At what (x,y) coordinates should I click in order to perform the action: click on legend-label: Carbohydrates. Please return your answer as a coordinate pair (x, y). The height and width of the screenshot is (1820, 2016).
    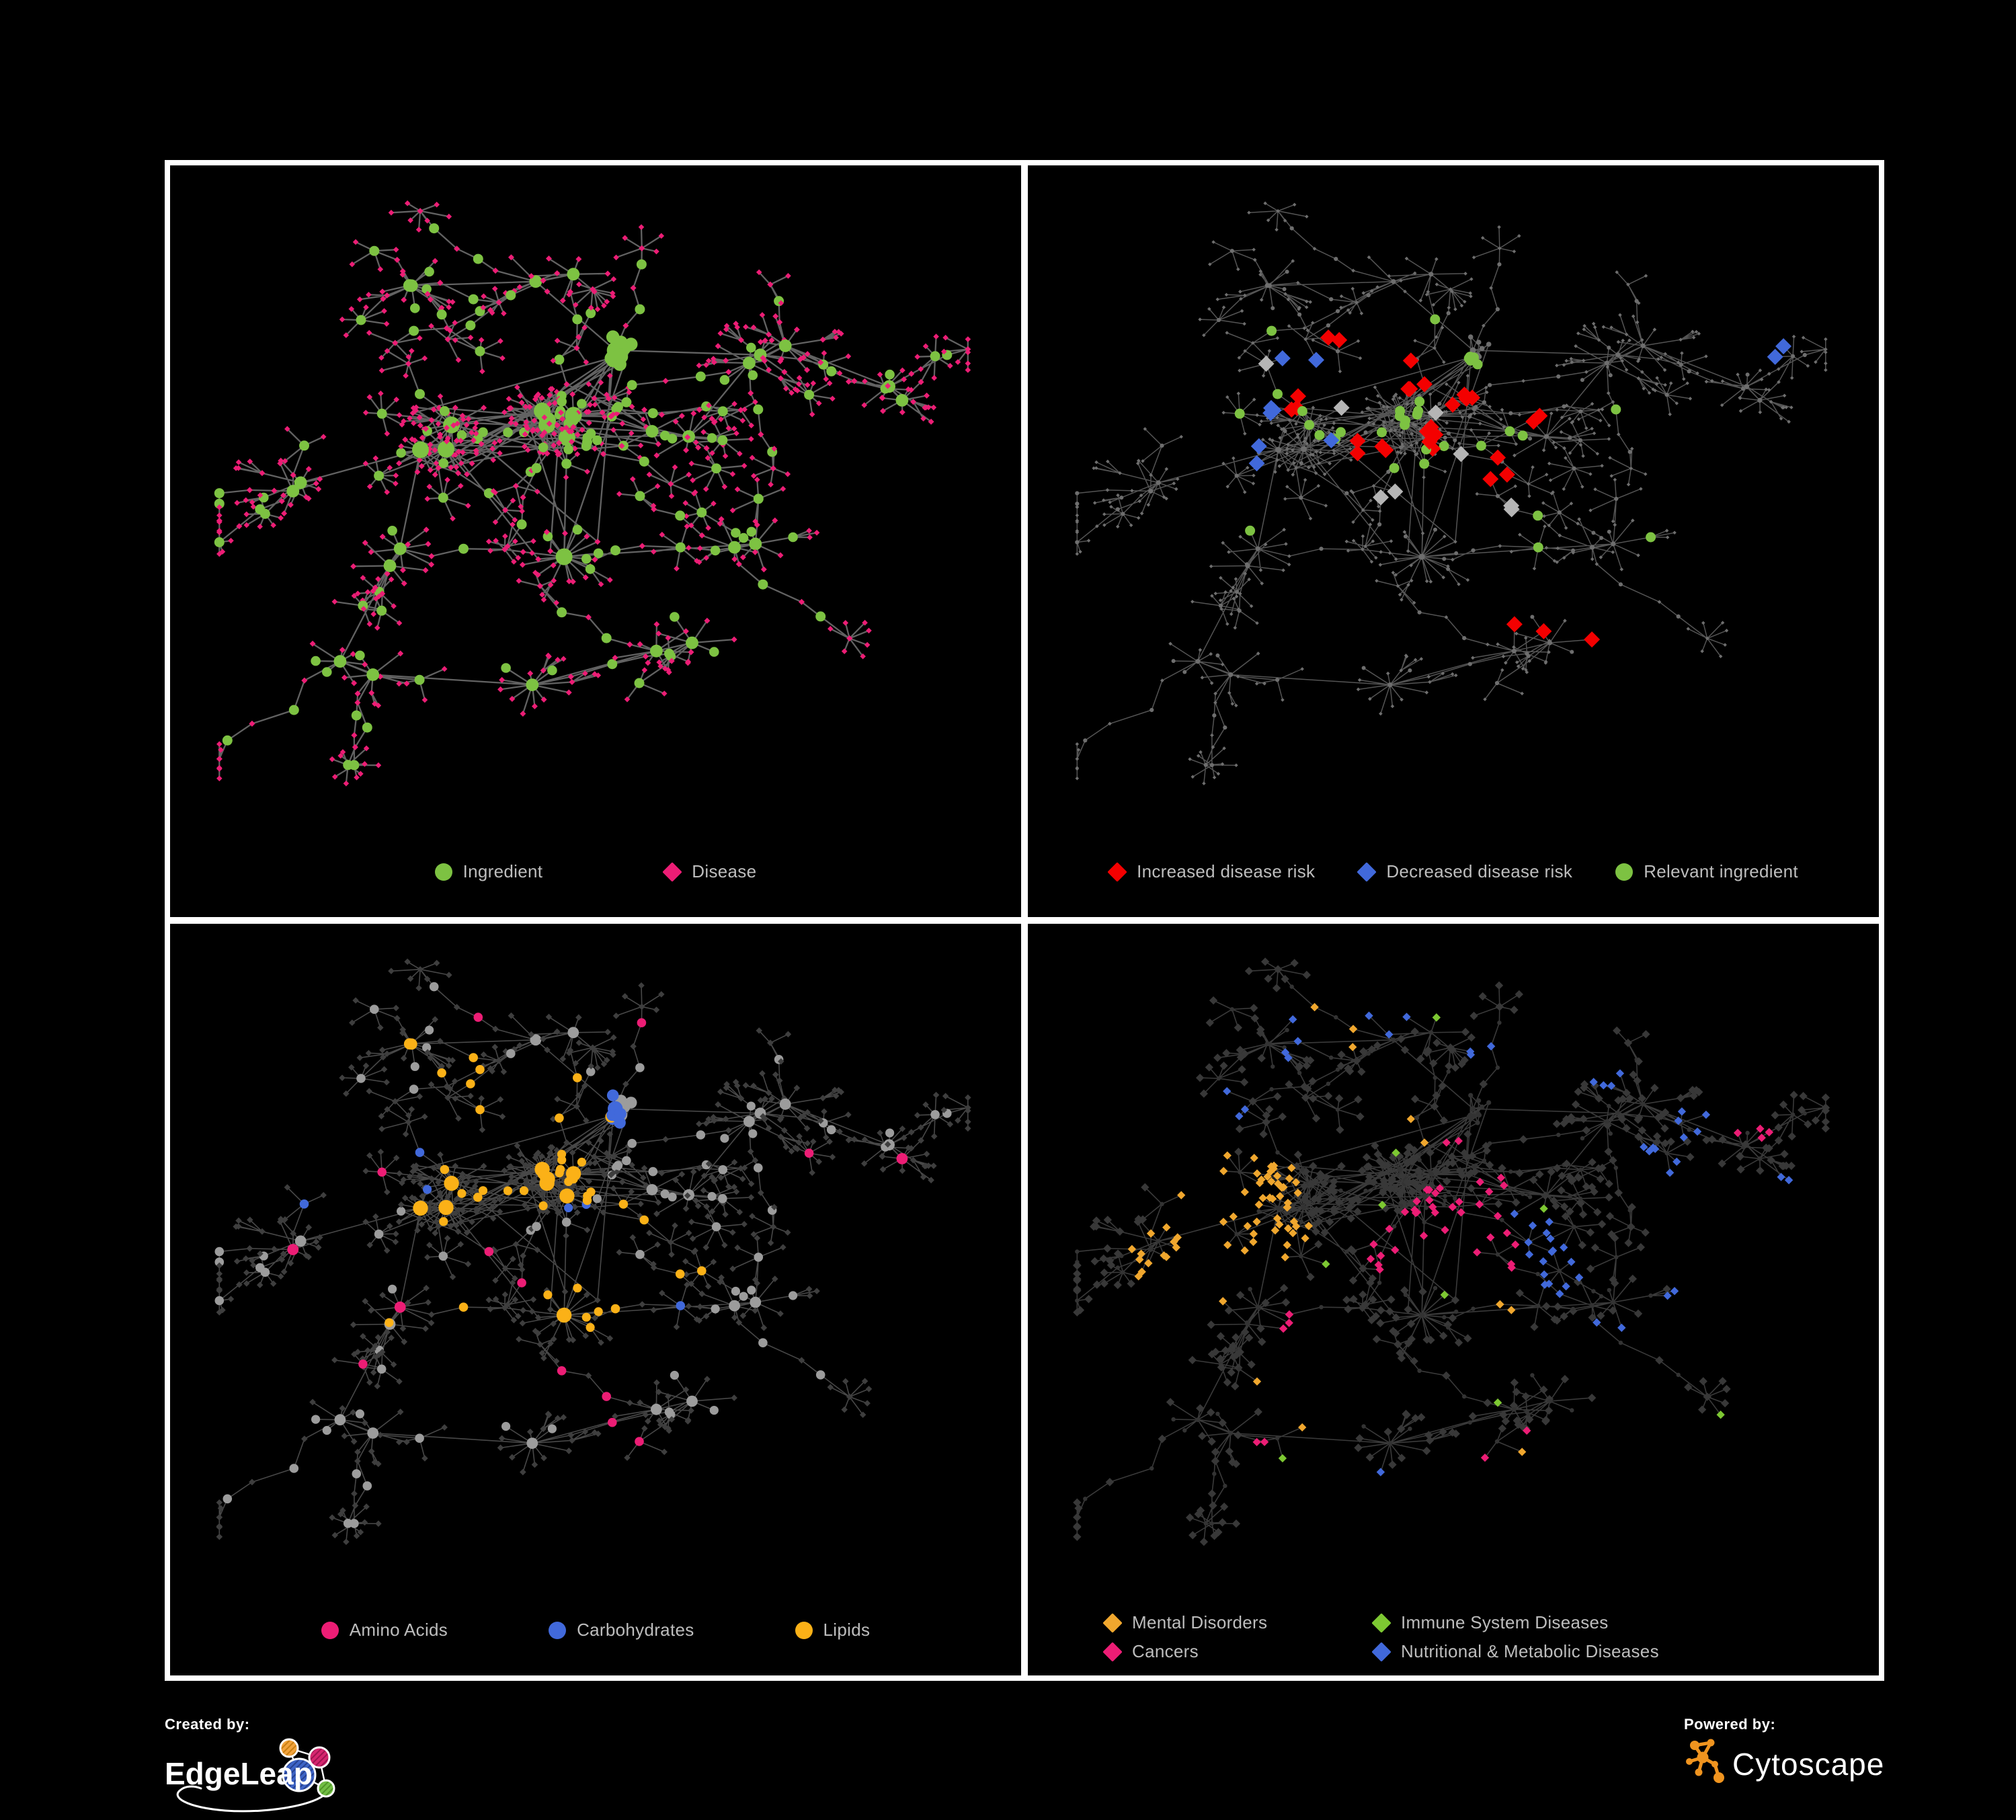
    Looking at the image, I should click on (635, 1630).